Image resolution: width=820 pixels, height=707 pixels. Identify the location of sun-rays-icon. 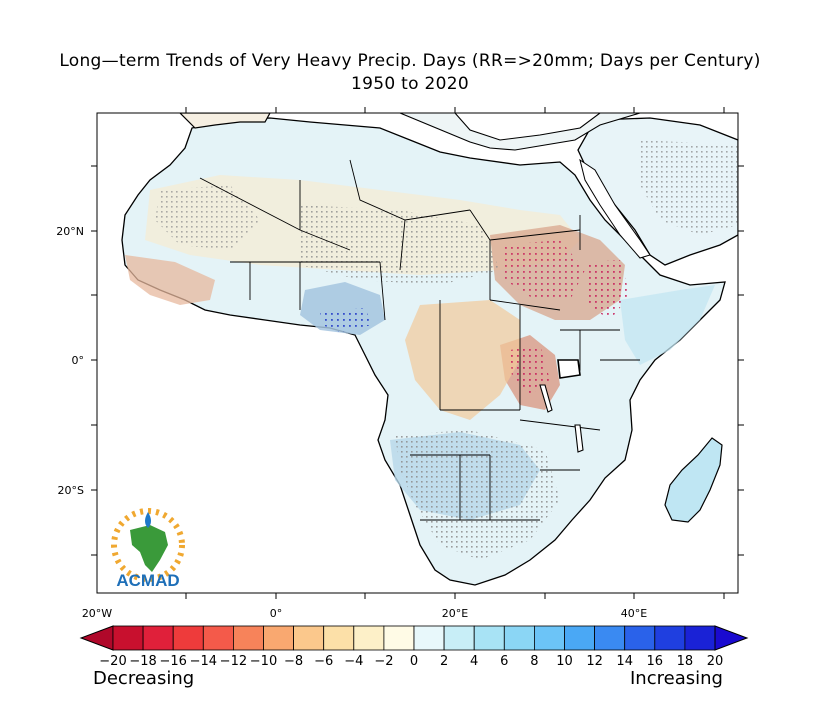
(148, 545).